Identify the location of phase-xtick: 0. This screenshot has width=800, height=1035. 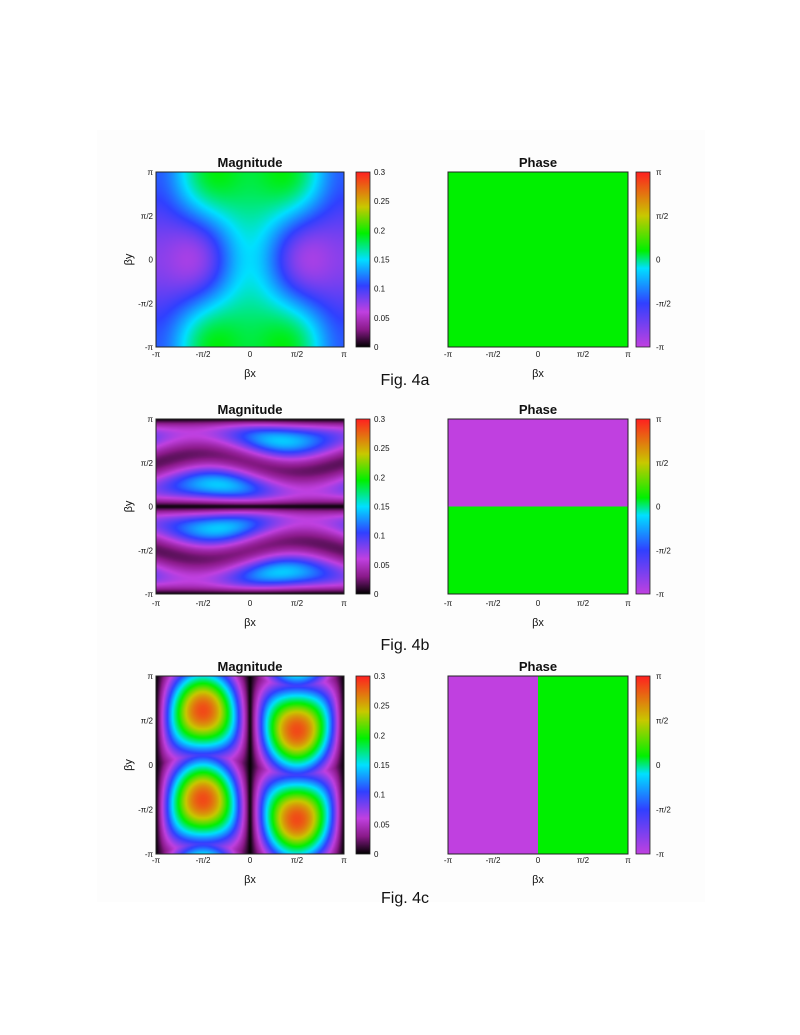
(538, 354).